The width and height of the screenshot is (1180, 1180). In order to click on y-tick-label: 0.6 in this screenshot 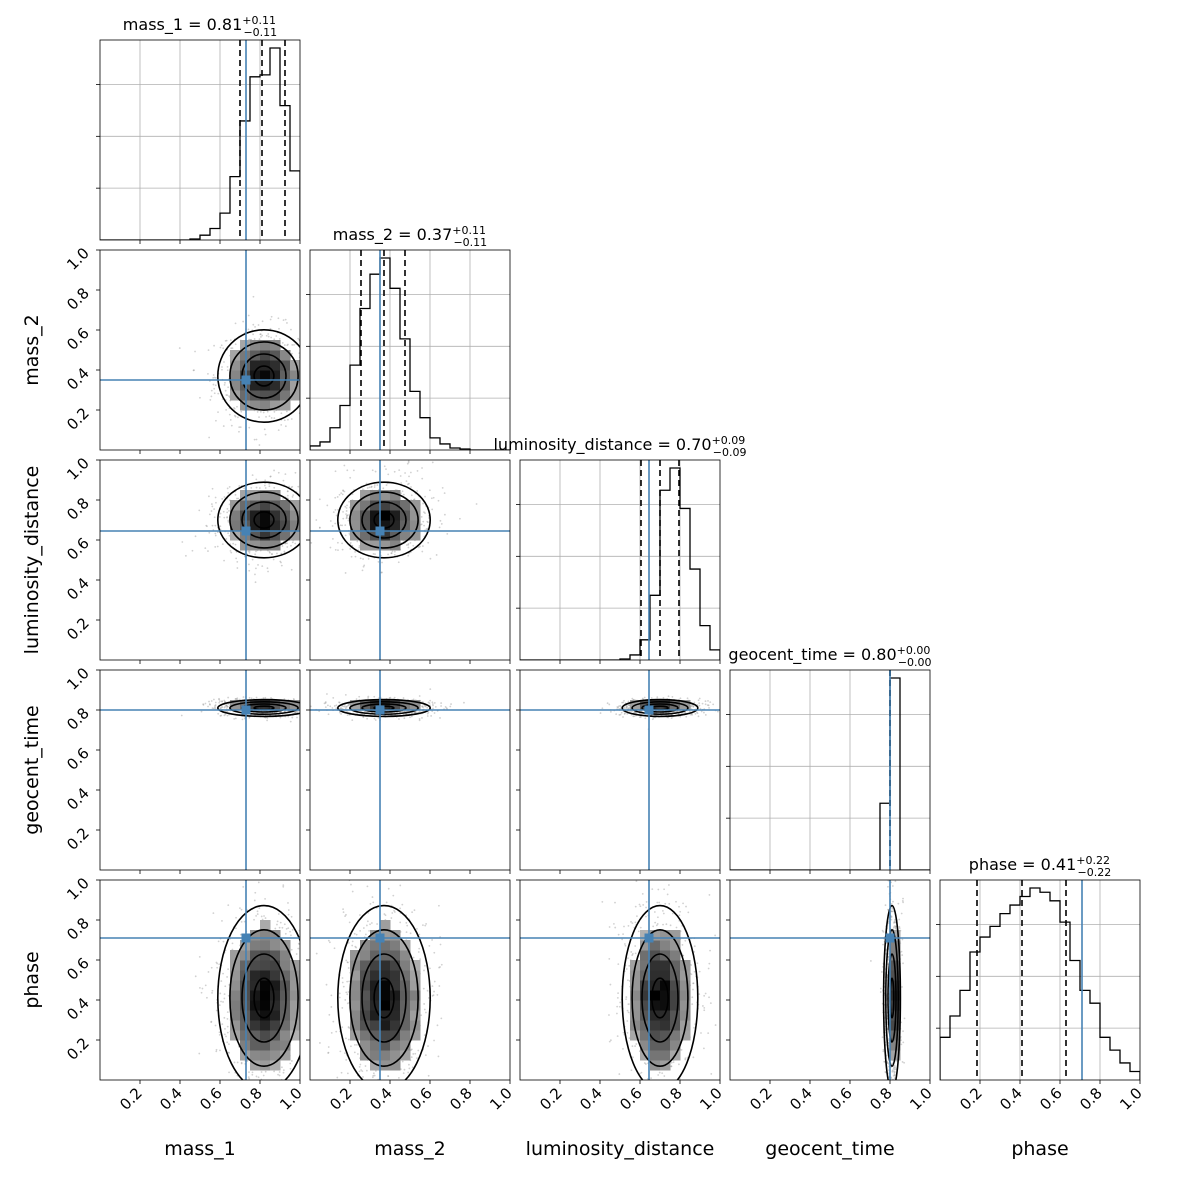, I will do `click(78, 549)`.